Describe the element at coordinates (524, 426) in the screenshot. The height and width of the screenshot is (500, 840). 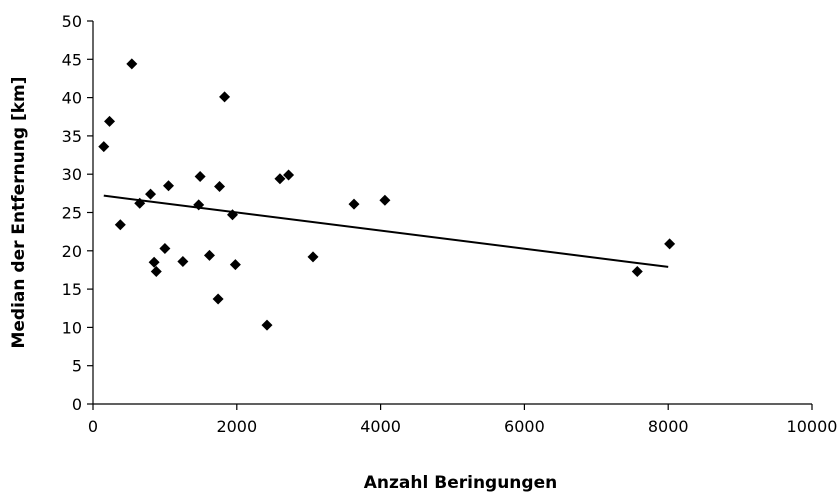
I see `x-tick-label: 6000` at that location.